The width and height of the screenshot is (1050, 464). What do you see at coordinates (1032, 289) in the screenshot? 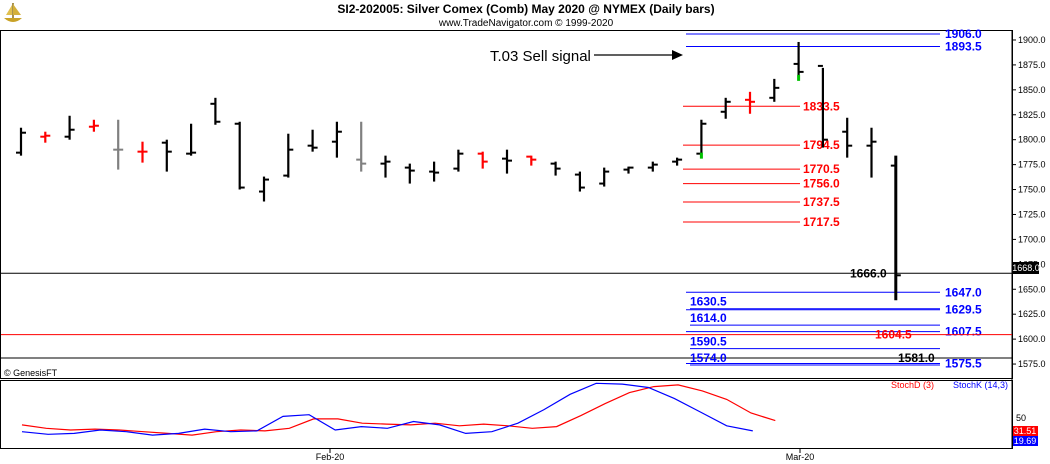
I see `y-tick-label: 1650.0` at bounding box center [1032, 289].